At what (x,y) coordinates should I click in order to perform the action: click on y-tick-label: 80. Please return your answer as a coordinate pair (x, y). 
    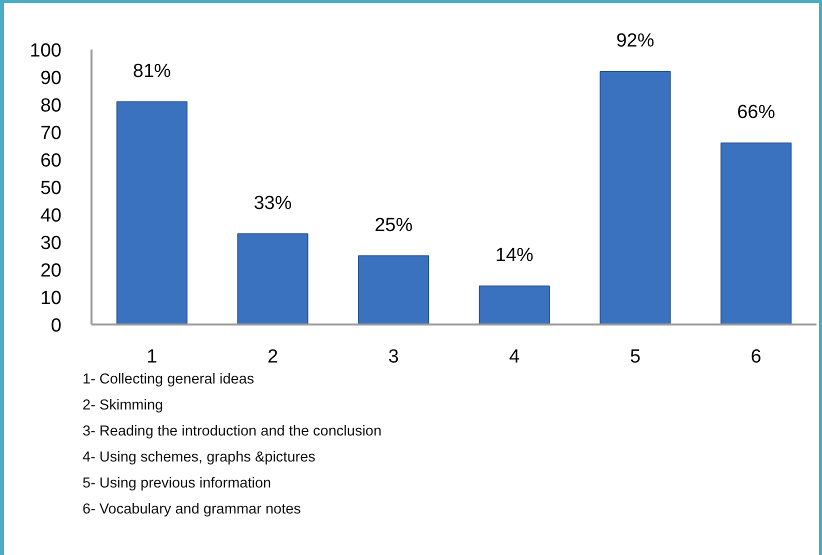
    Looking at the image, I should click on (51, 106).